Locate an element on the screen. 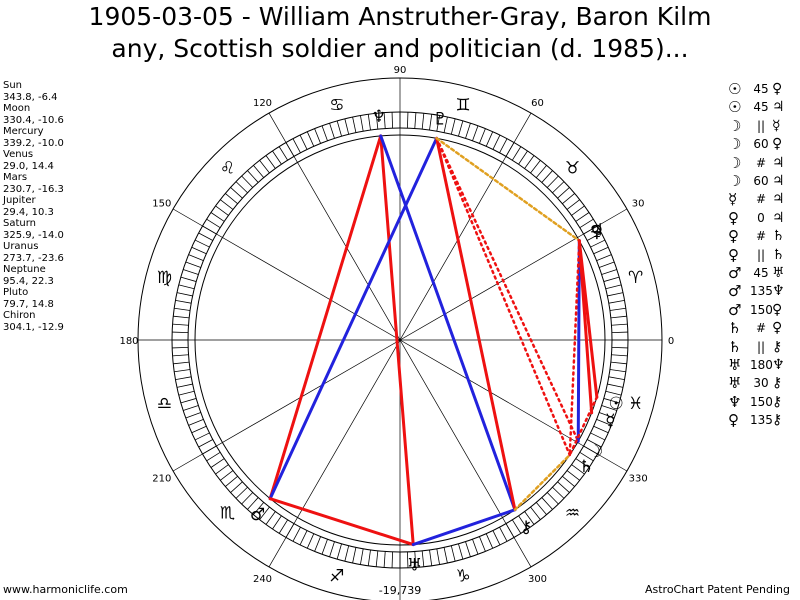  zodiac-sign-icon: ♑ is located at coordinates (463, 577).